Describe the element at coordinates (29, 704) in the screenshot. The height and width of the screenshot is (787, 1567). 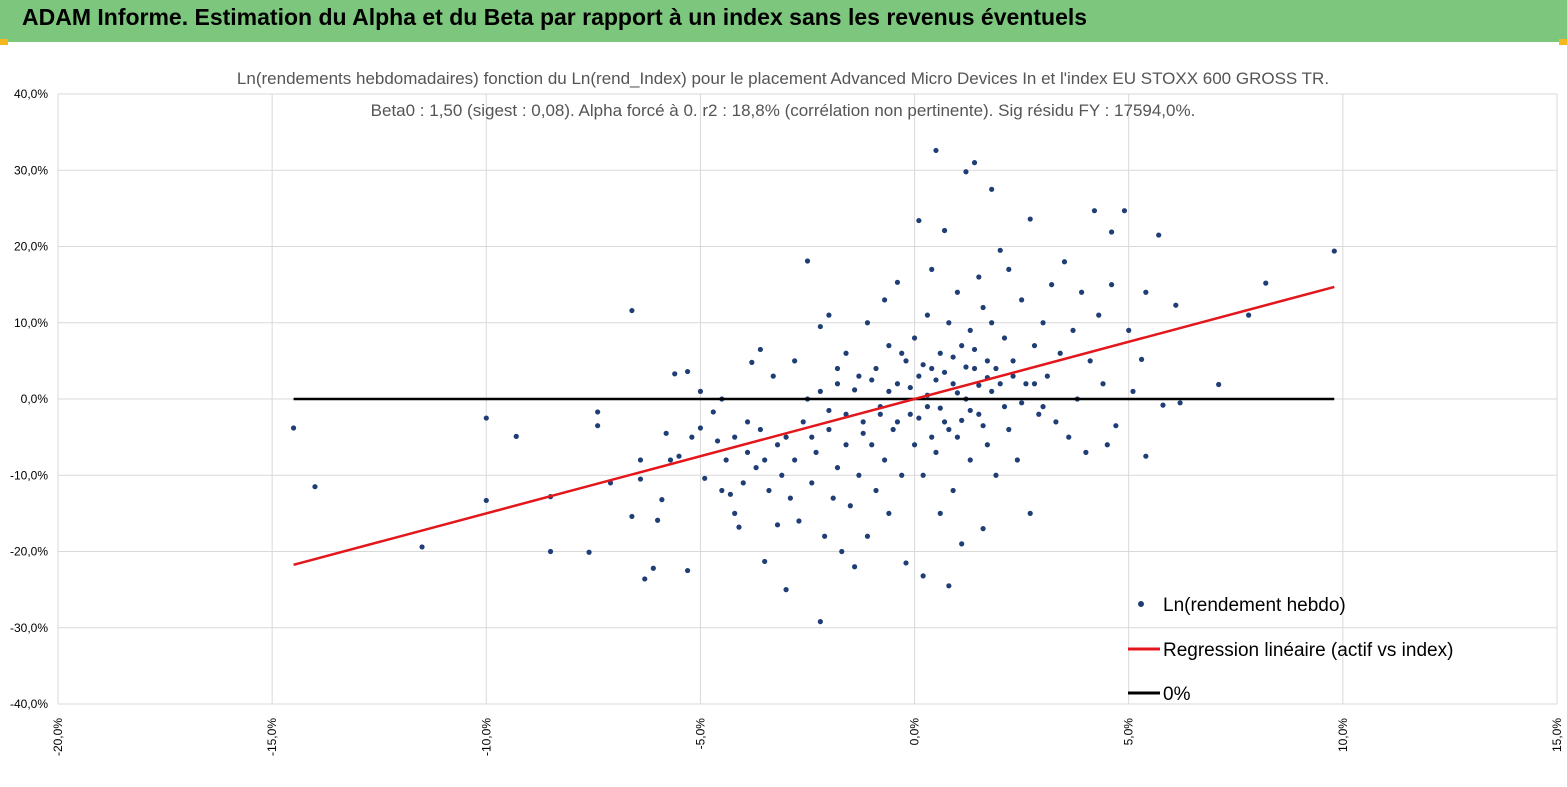
I see `y-tick-label: -40,0%` at that location.